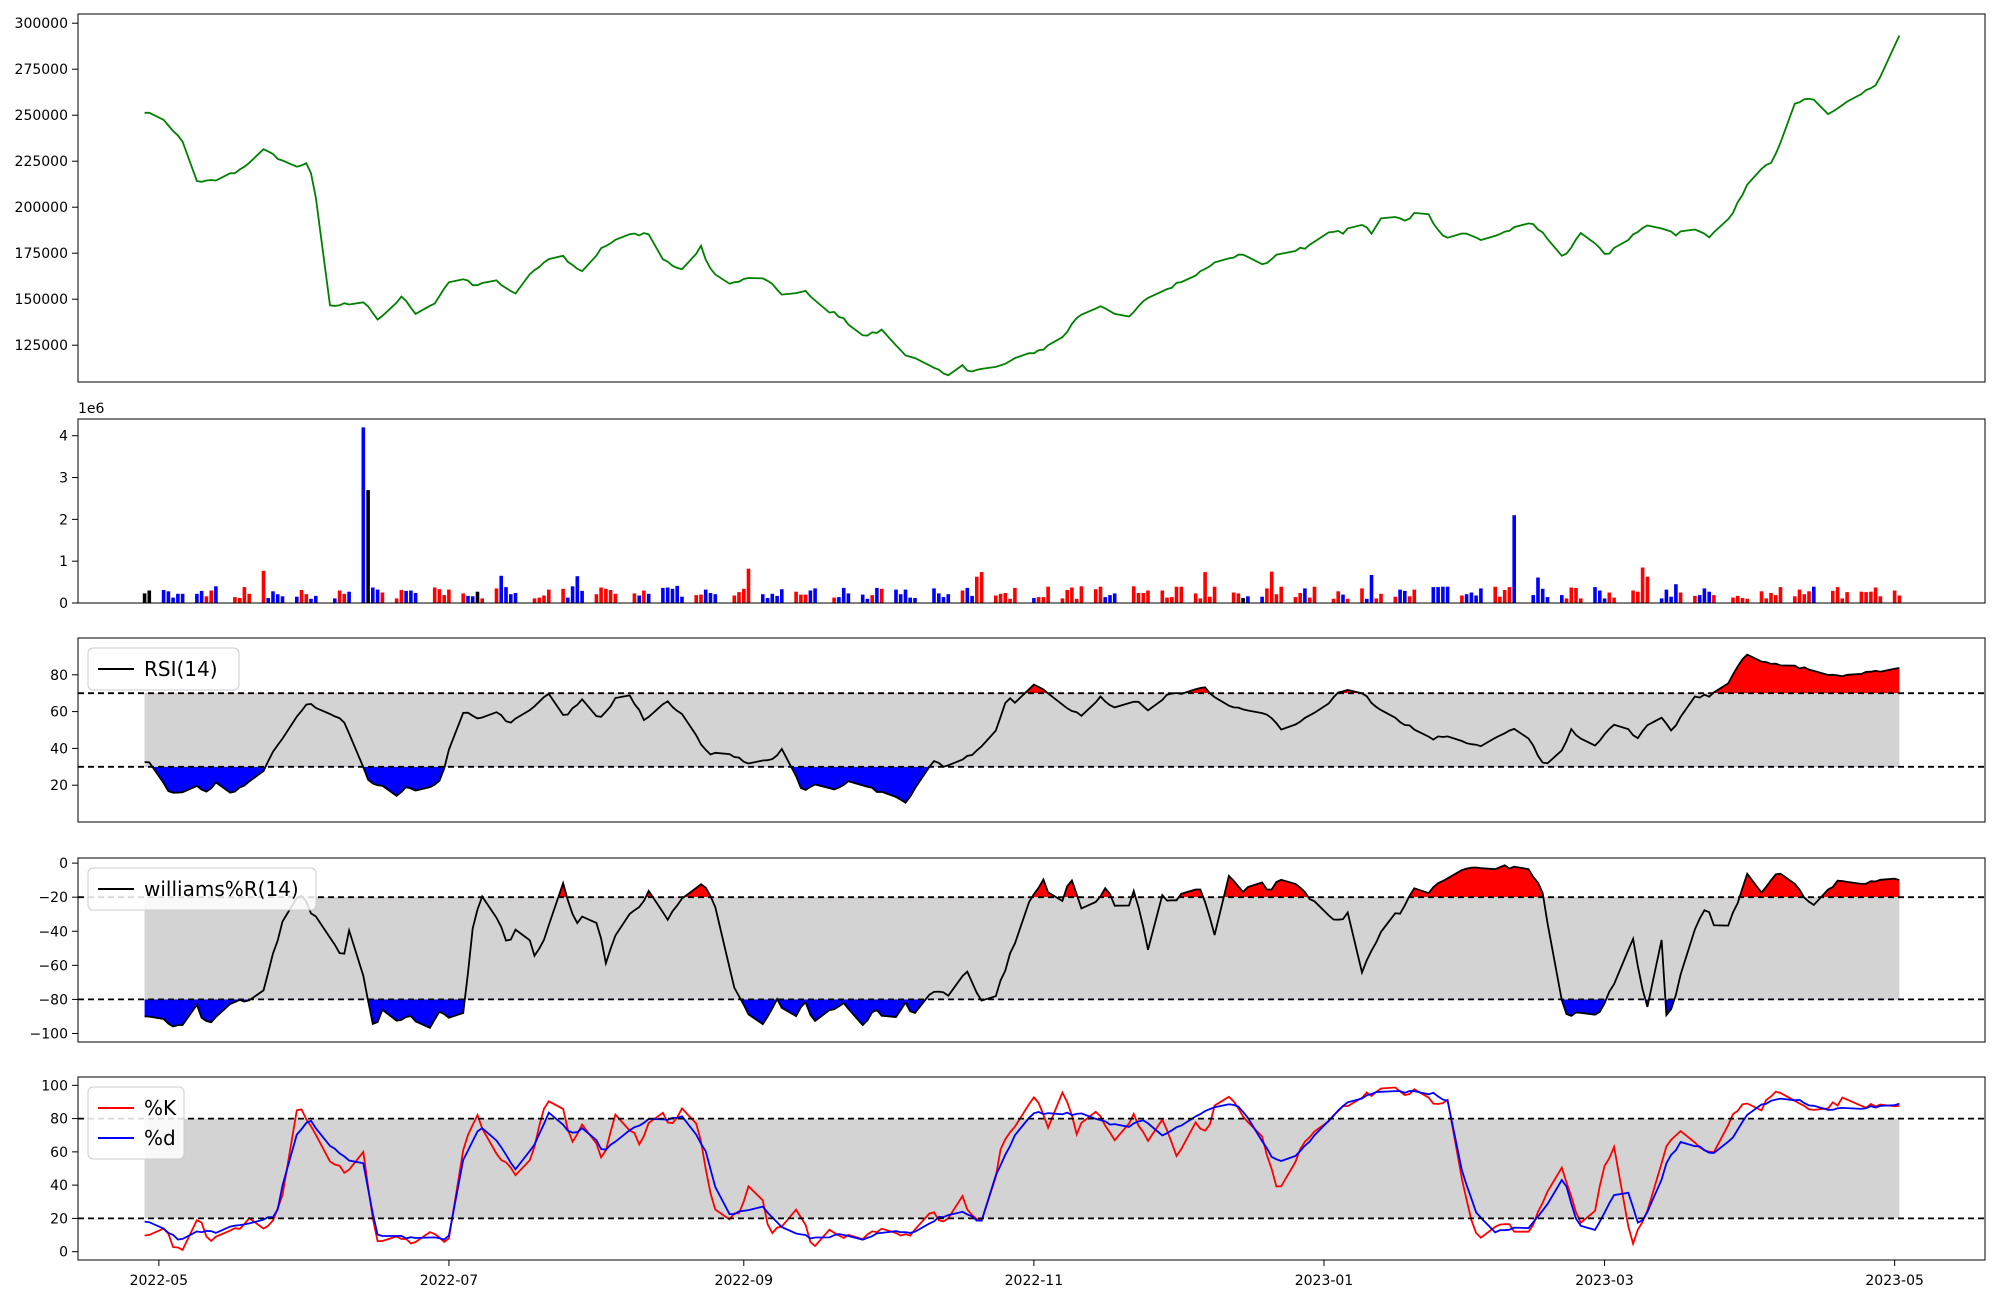 The image size is (2000, 1300). What do you see at coordinates (49, 1034) in the screenshot?
I see `williams-ytick-label: −100` at bounding box center [49, 1034].